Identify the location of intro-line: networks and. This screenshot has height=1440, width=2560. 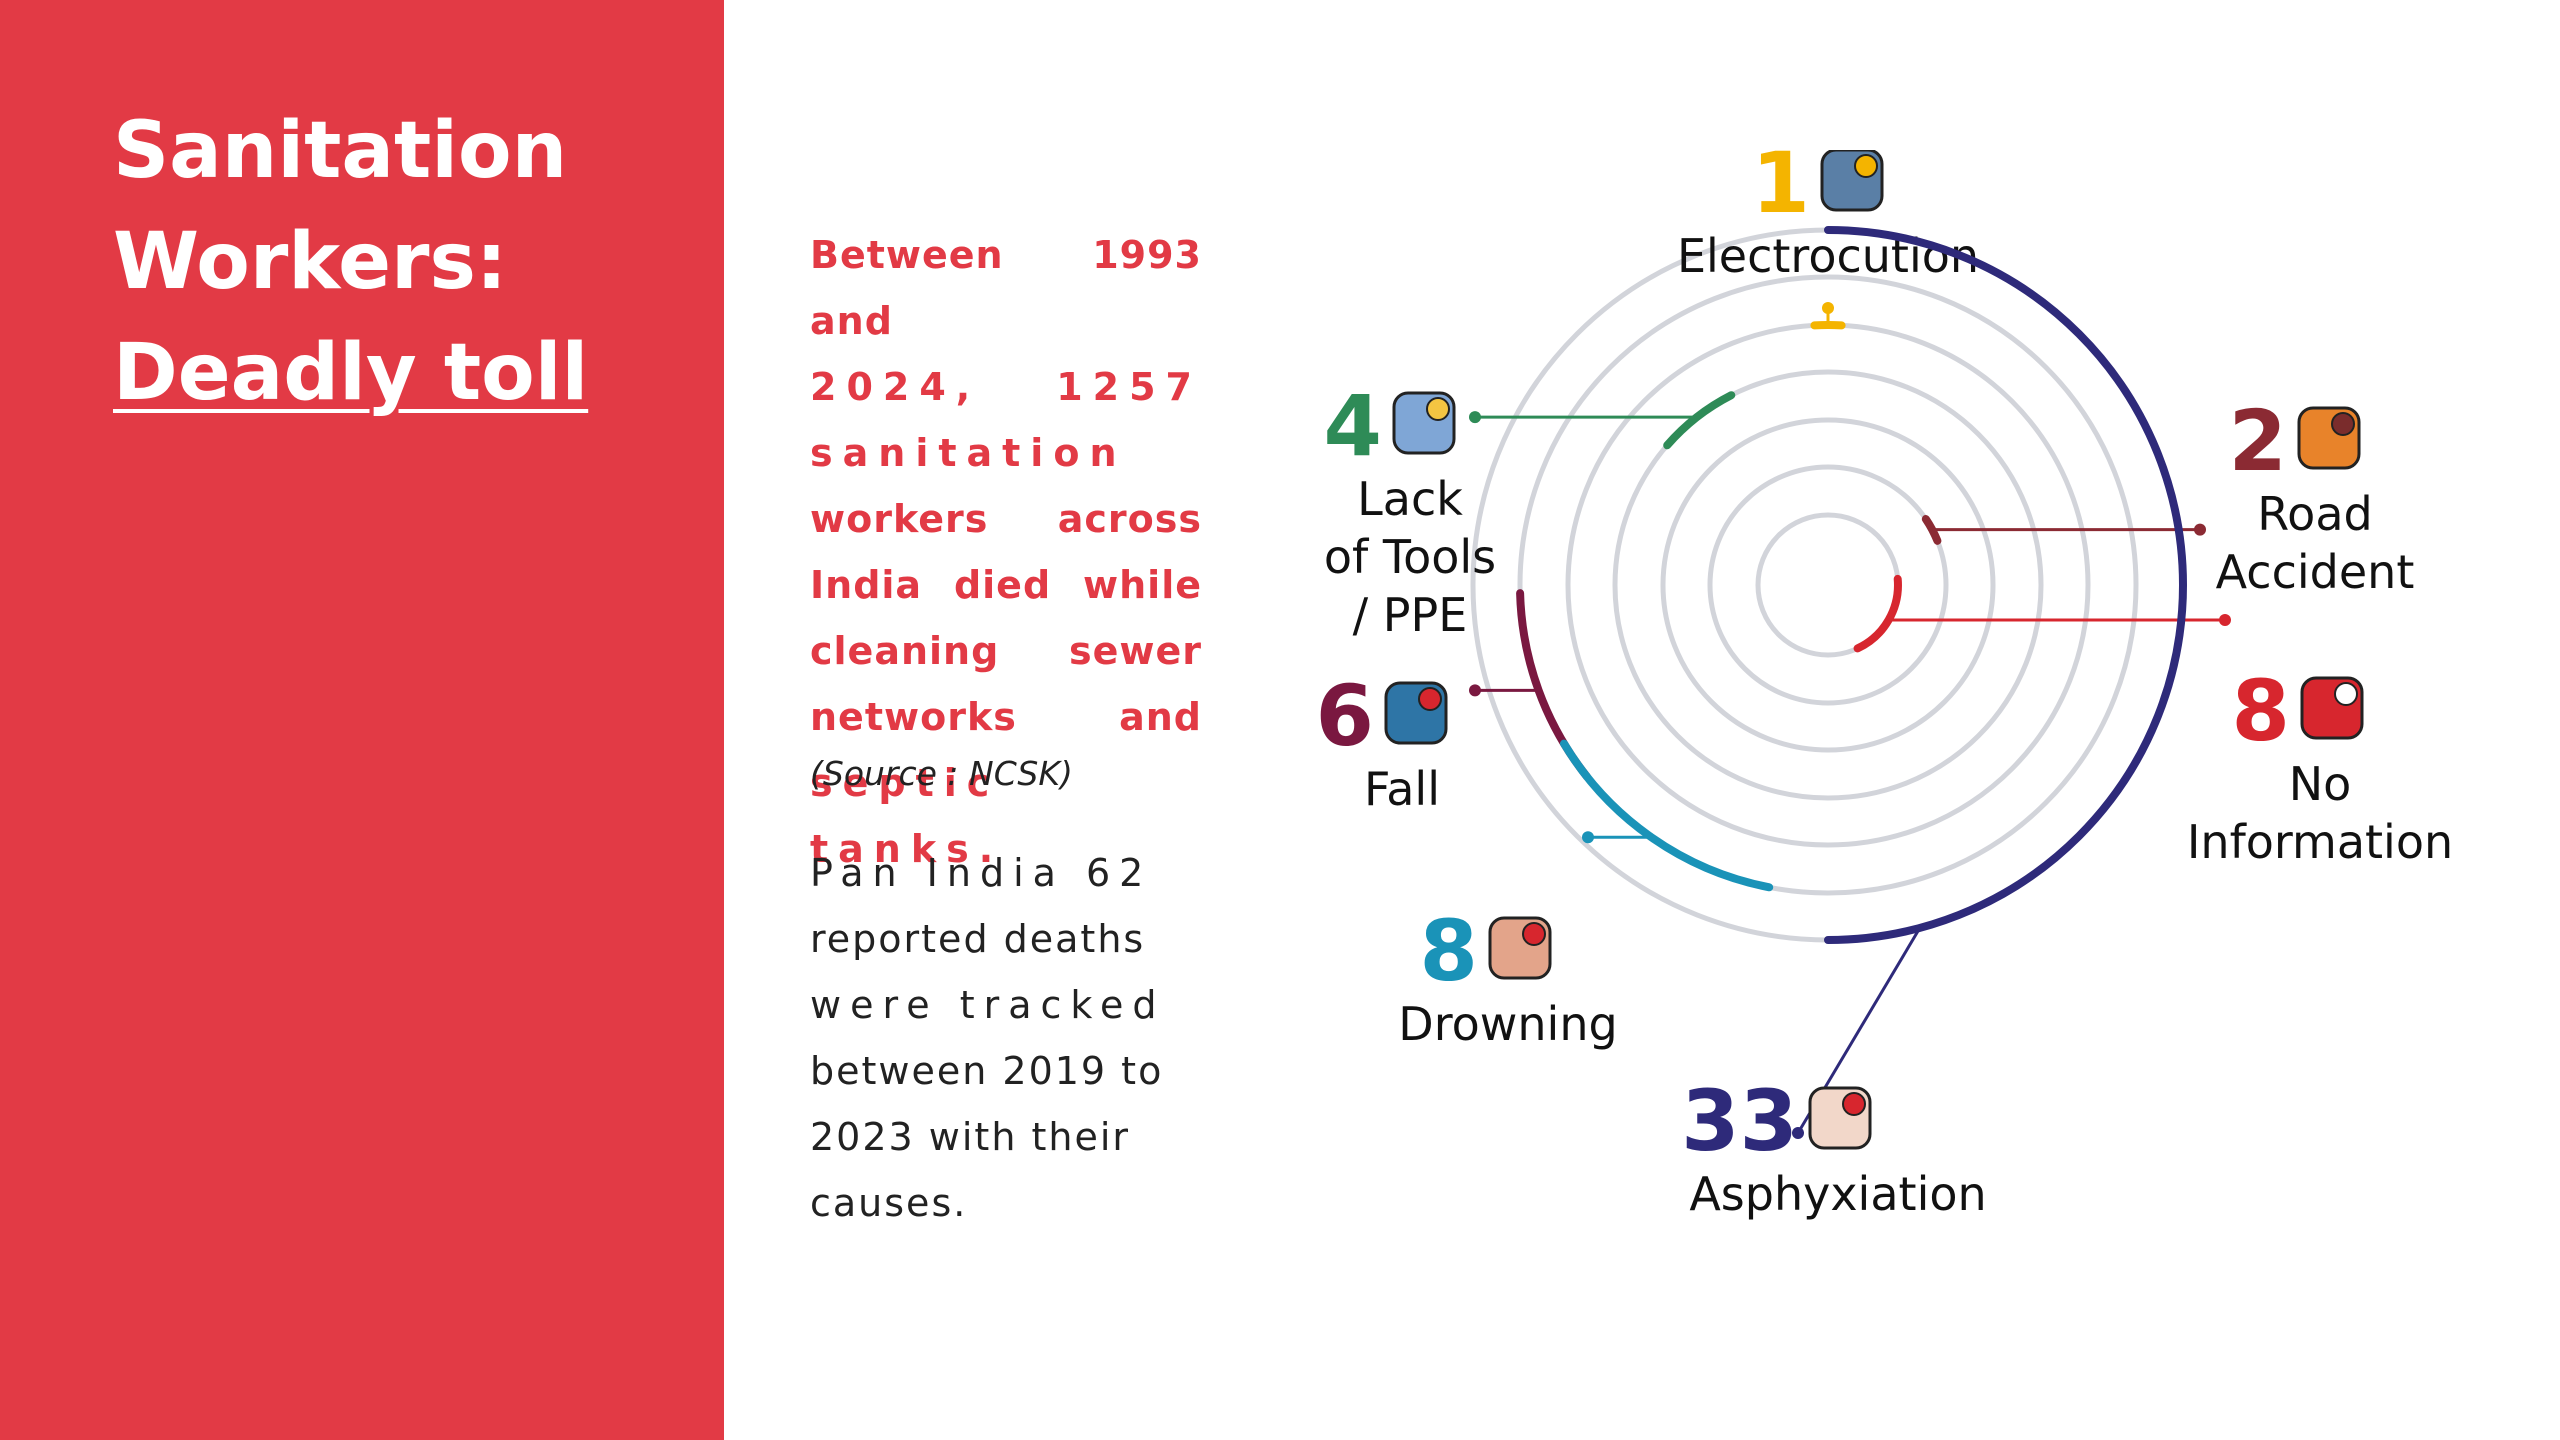
(1006, 717).